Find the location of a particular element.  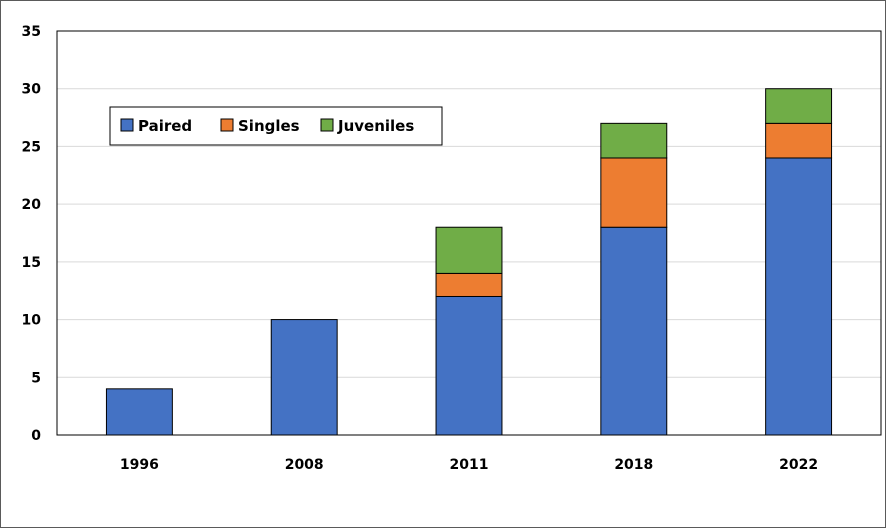

y-tick-label: 30 is located at coordinates (32, 90).